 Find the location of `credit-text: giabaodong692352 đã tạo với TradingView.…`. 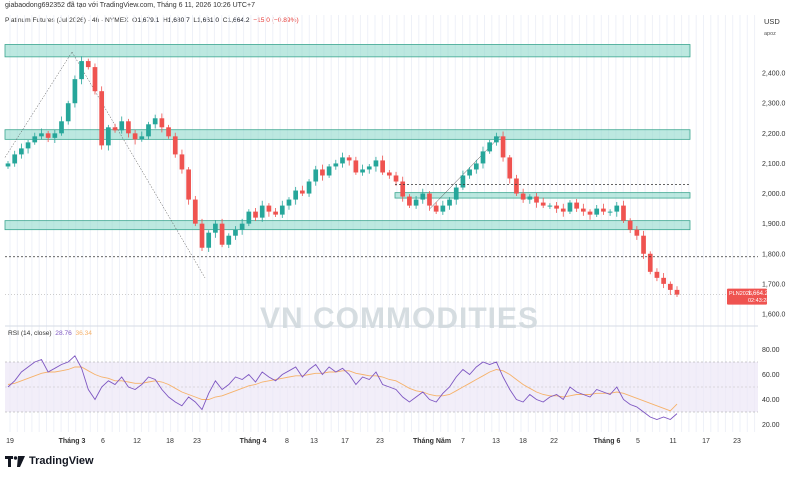

credit-text: giabaodong692352 đã tạo với TradingView.… is located at coordinates (130, 5).